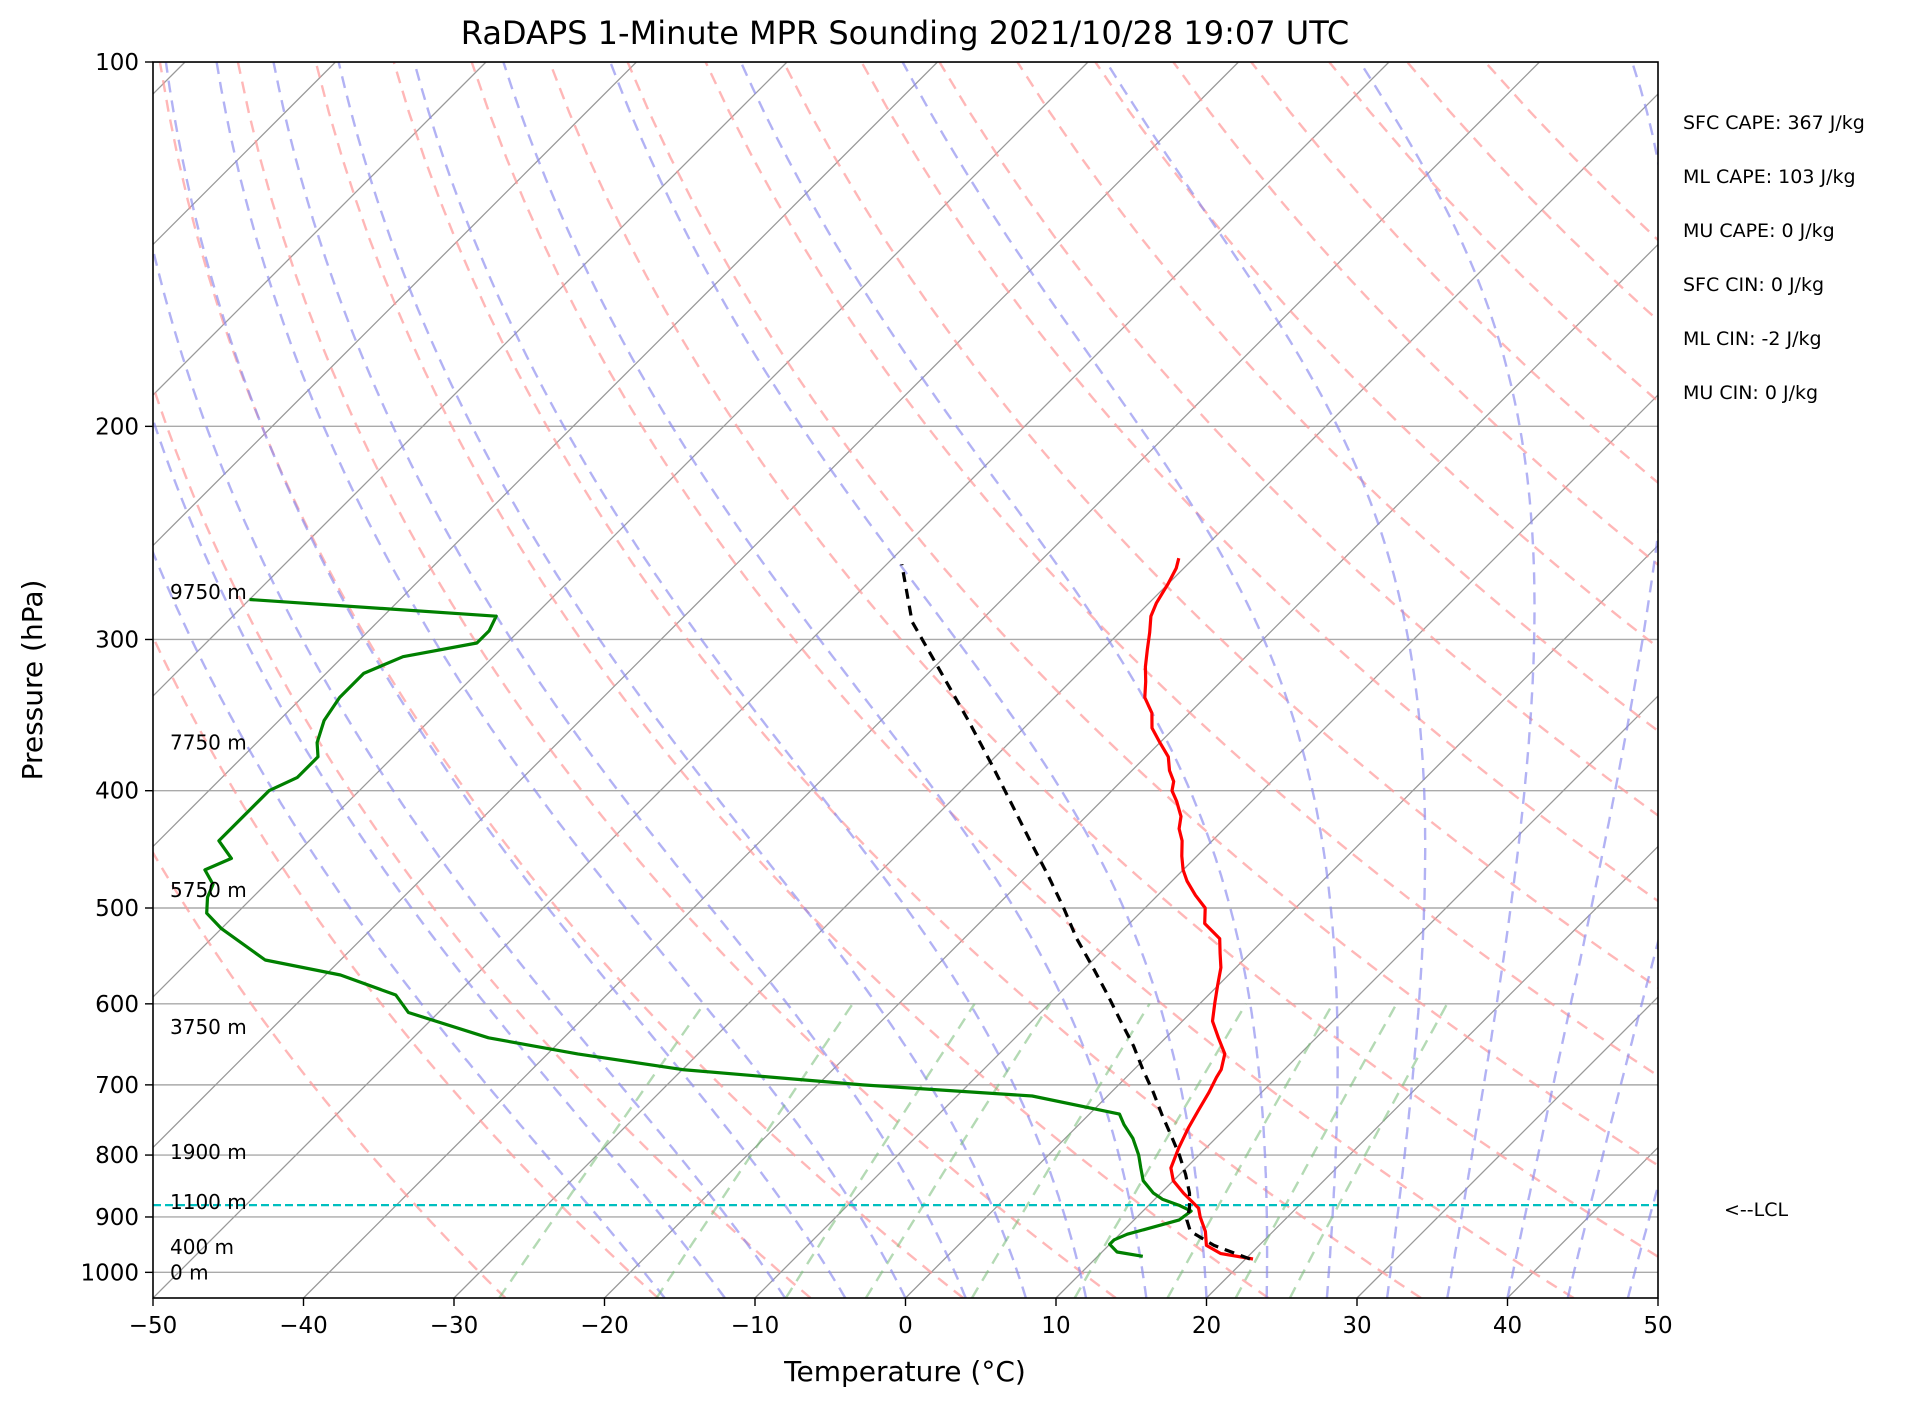  Describe the element at coordinates (208, 592) in the screenshot. I see `height-label: 9750 m` at that location.